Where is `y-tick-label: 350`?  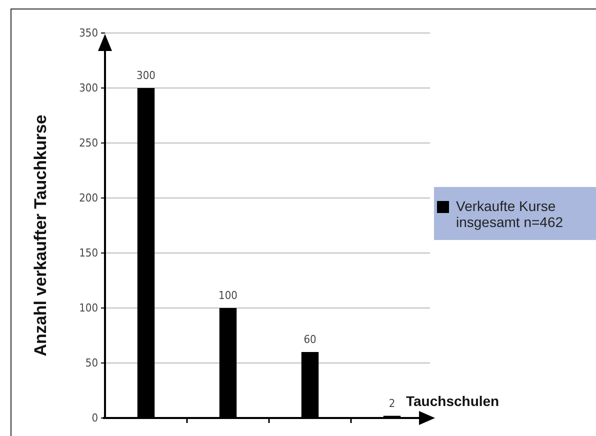
y-tick-label: 350 is located at coordinates (88, 33).